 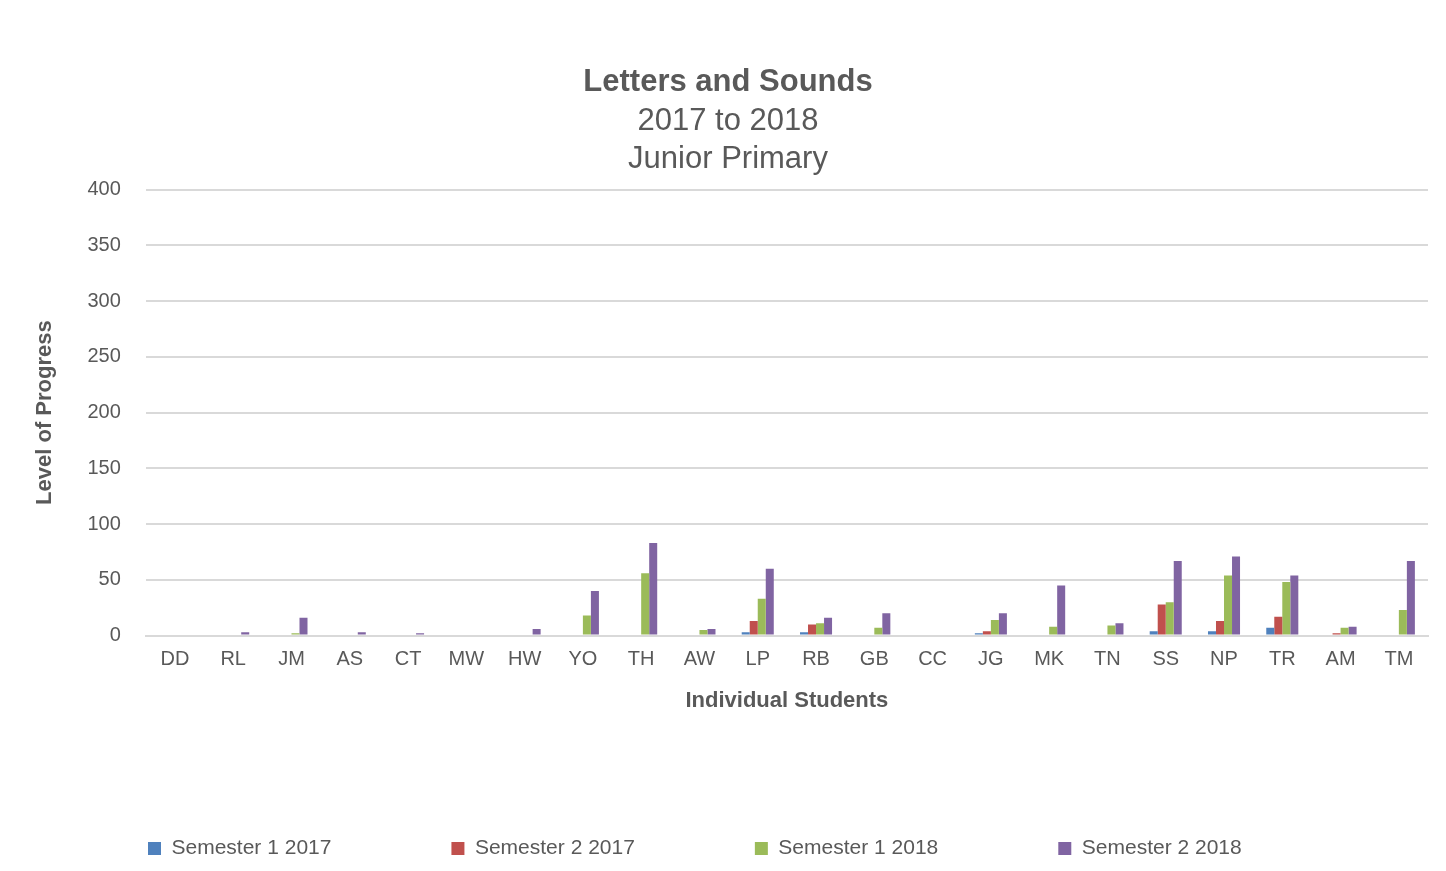 What do you see at coordinates (408, 658) in the screenshot?
I see `x-tick-label: CT` at bounding box center [408, 658].